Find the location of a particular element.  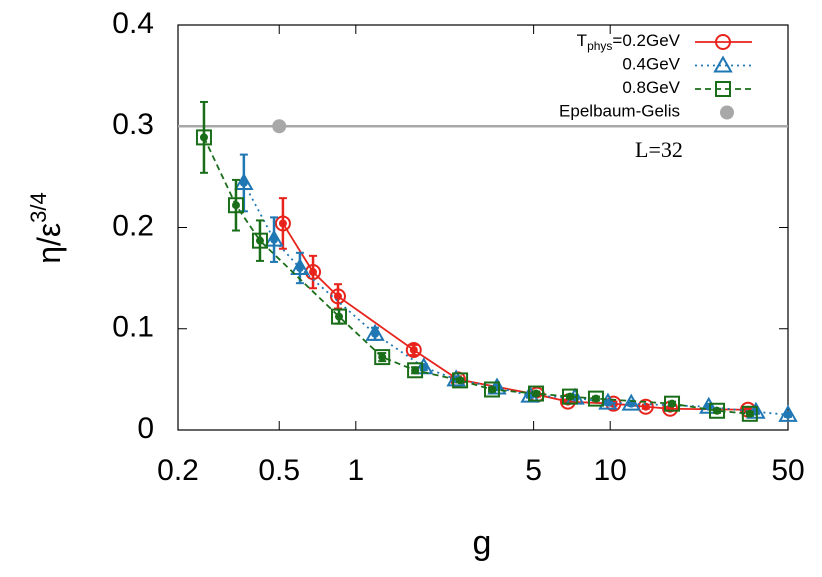

legend-text: phys is located at coordinates (599, 46).